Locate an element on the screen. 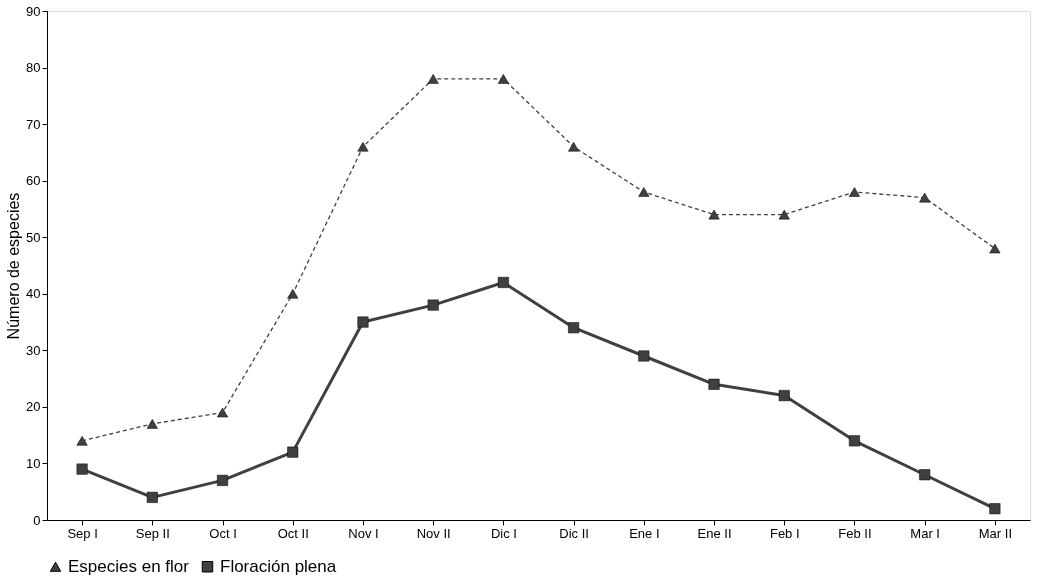 The width and height of the screenshot is (1043, 588). y-tick-label: 50 is located at coordinates (33, 237).